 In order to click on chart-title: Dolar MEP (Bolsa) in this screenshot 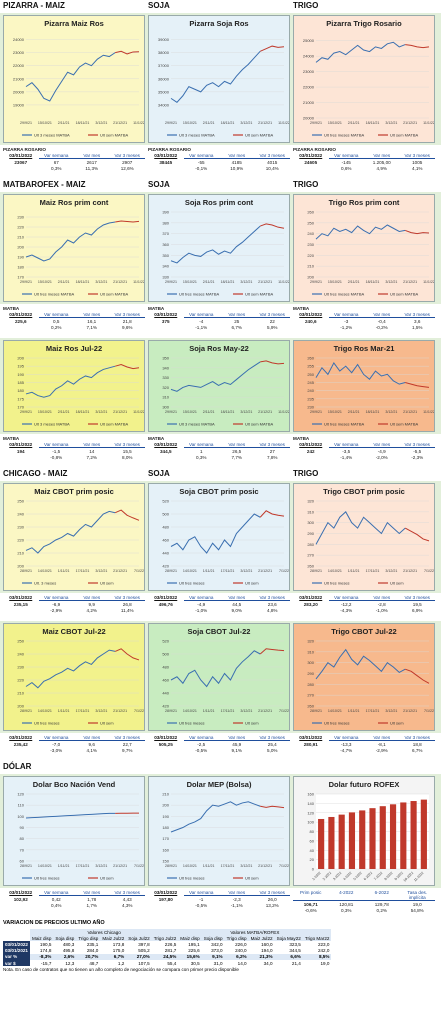, I will do `click(219, 784)`.